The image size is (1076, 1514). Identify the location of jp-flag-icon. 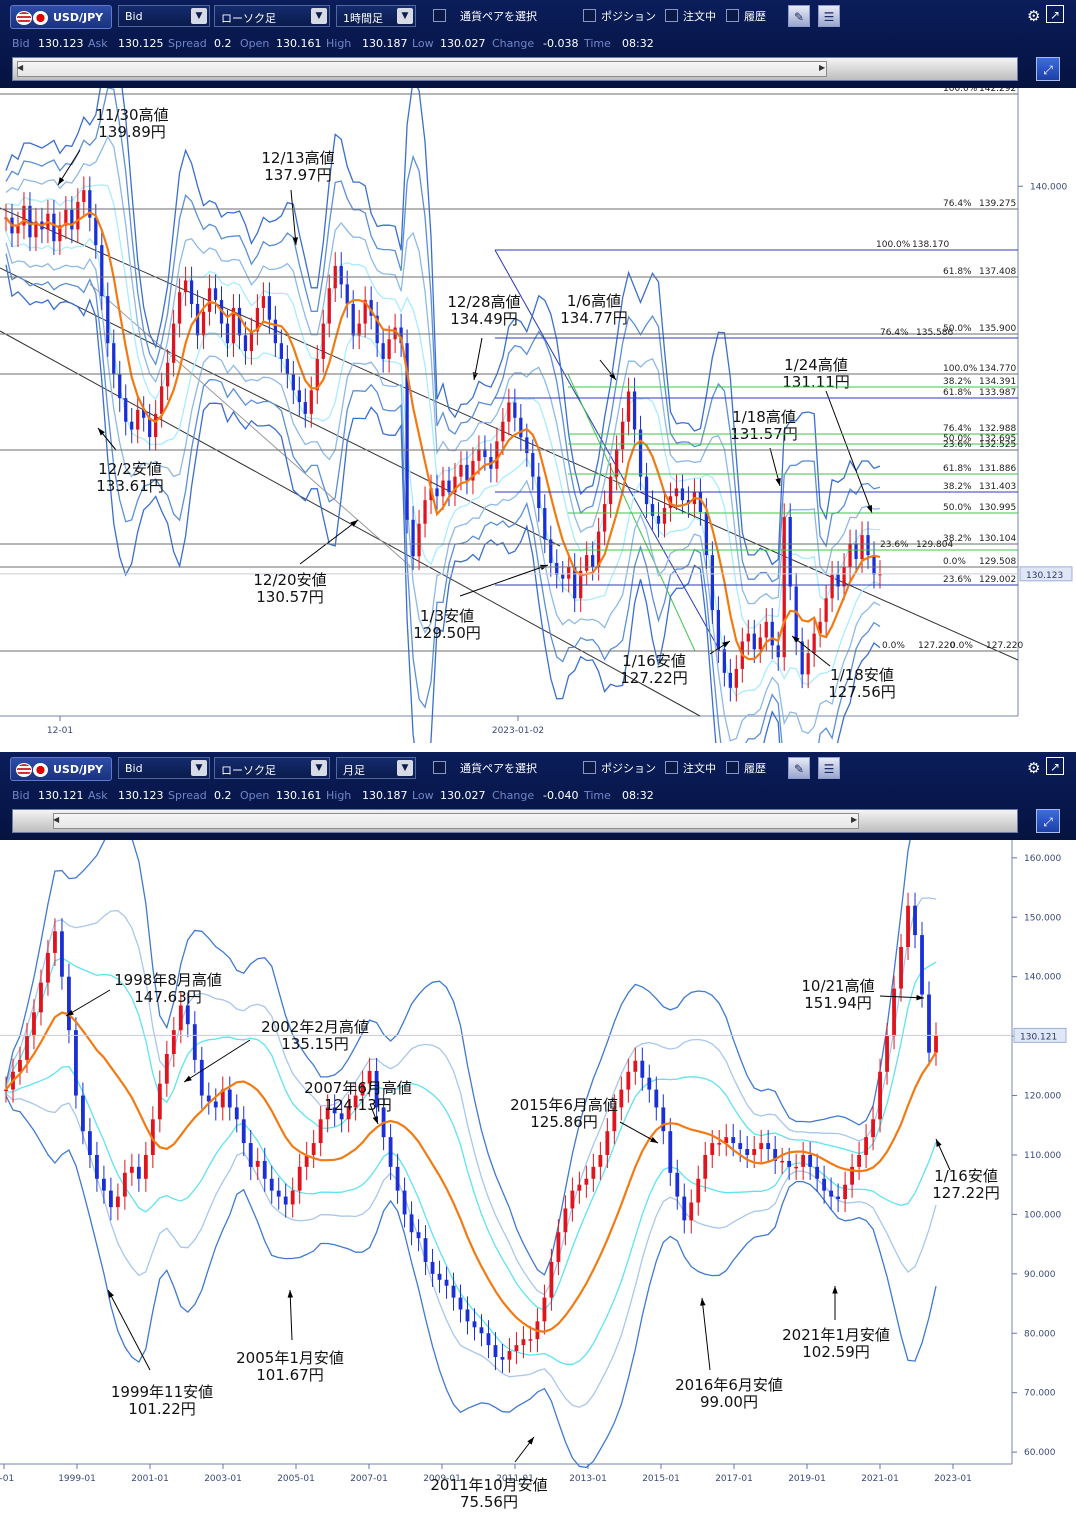
(40, 18).